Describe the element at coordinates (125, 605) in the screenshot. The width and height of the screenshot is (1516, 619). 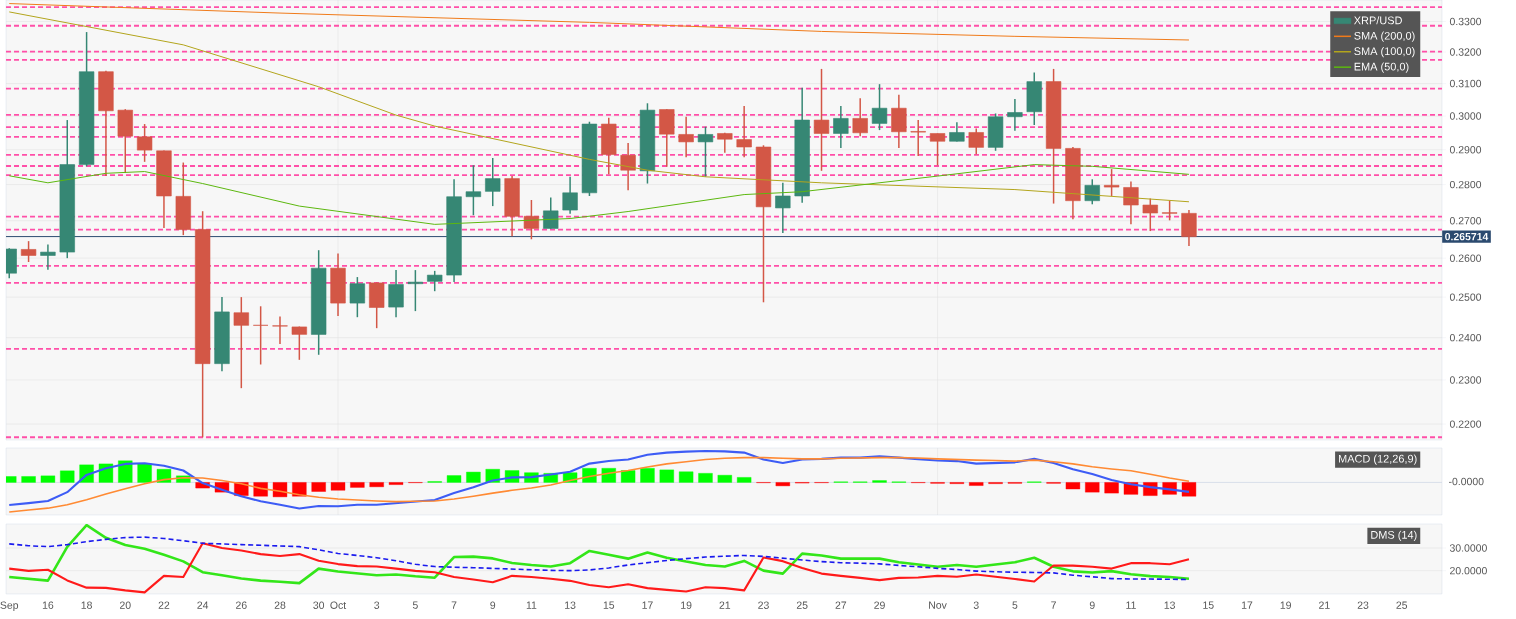
I see `x-tick-label: 20` at that location.